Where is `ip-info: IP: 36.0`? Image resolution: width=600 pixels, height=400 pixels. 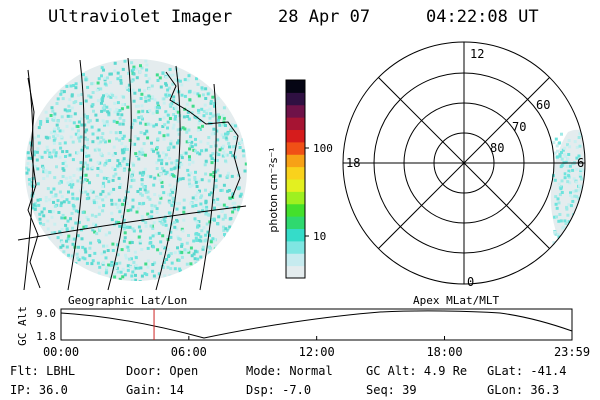
ip-info: IP: 36.0 is located at coordinates (39, 390).